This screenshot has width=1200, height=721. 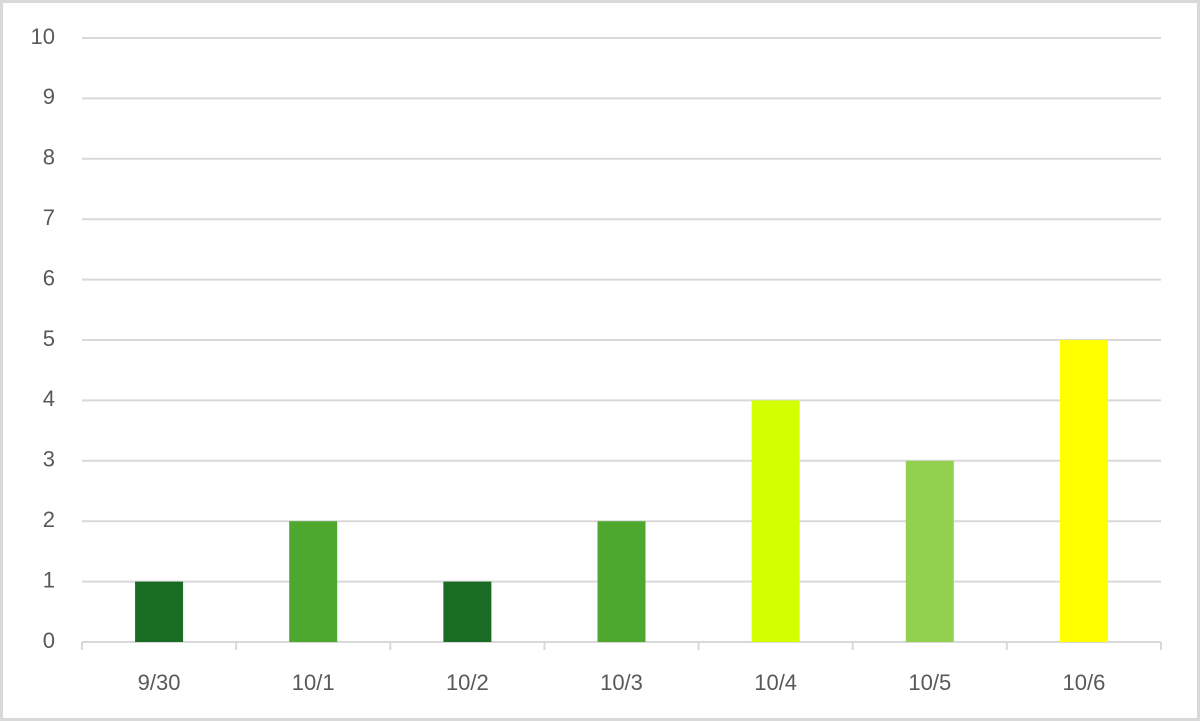 What do you see at coordinates (43, 36) in the screenshot?
I see `y-tick-label: 10` at bounding box center [43, 36].